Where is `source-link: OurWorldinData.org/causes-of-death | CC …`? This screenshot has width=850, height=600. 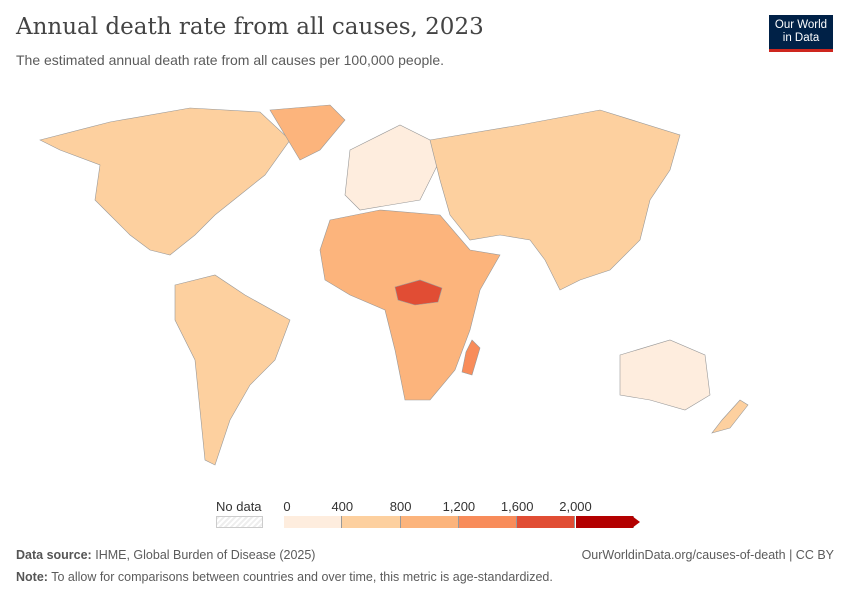 source-link: OurWorldinData.org/causes-of-death | CC … is located at coordinates (707, 555).